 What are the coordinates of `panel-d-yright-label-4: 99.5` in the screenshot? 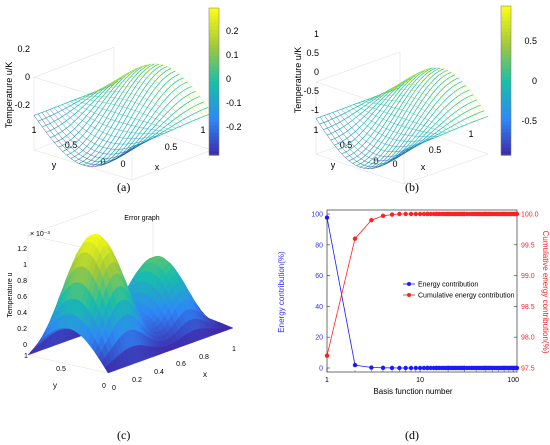 It's located at (528, 245).